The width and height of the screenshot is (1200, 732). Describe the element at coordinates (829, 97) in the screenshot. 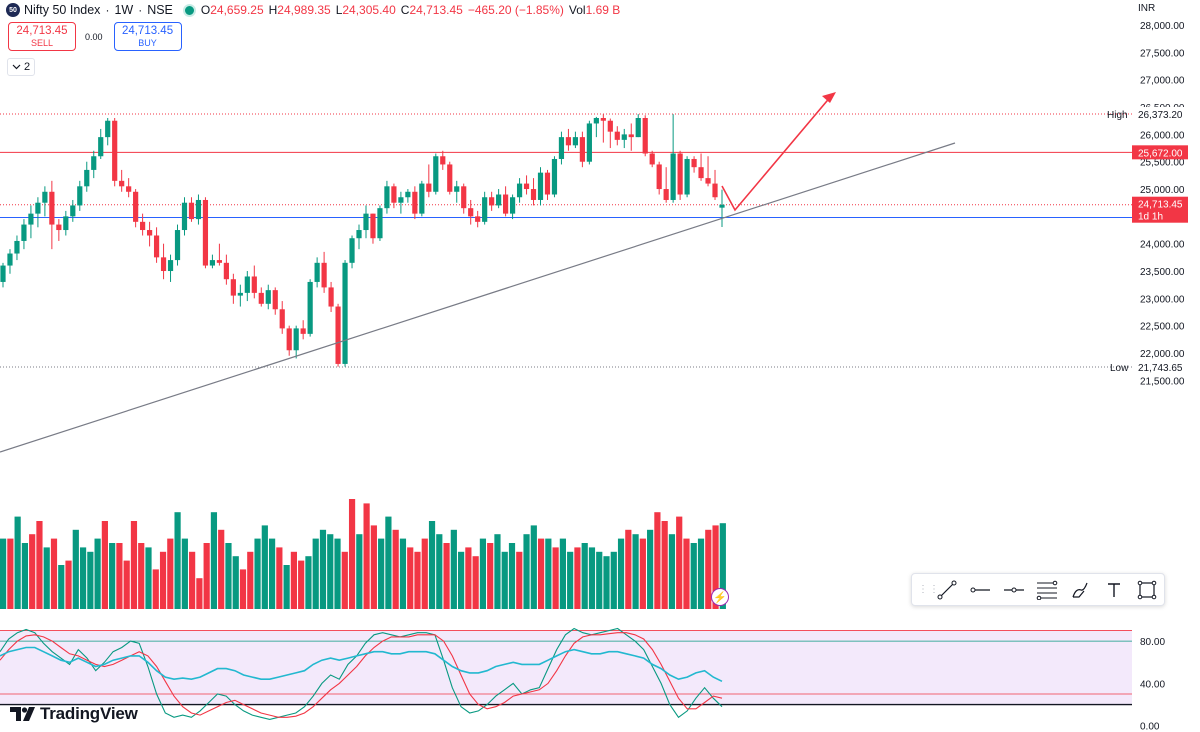

I see `arrow-head` at that location.